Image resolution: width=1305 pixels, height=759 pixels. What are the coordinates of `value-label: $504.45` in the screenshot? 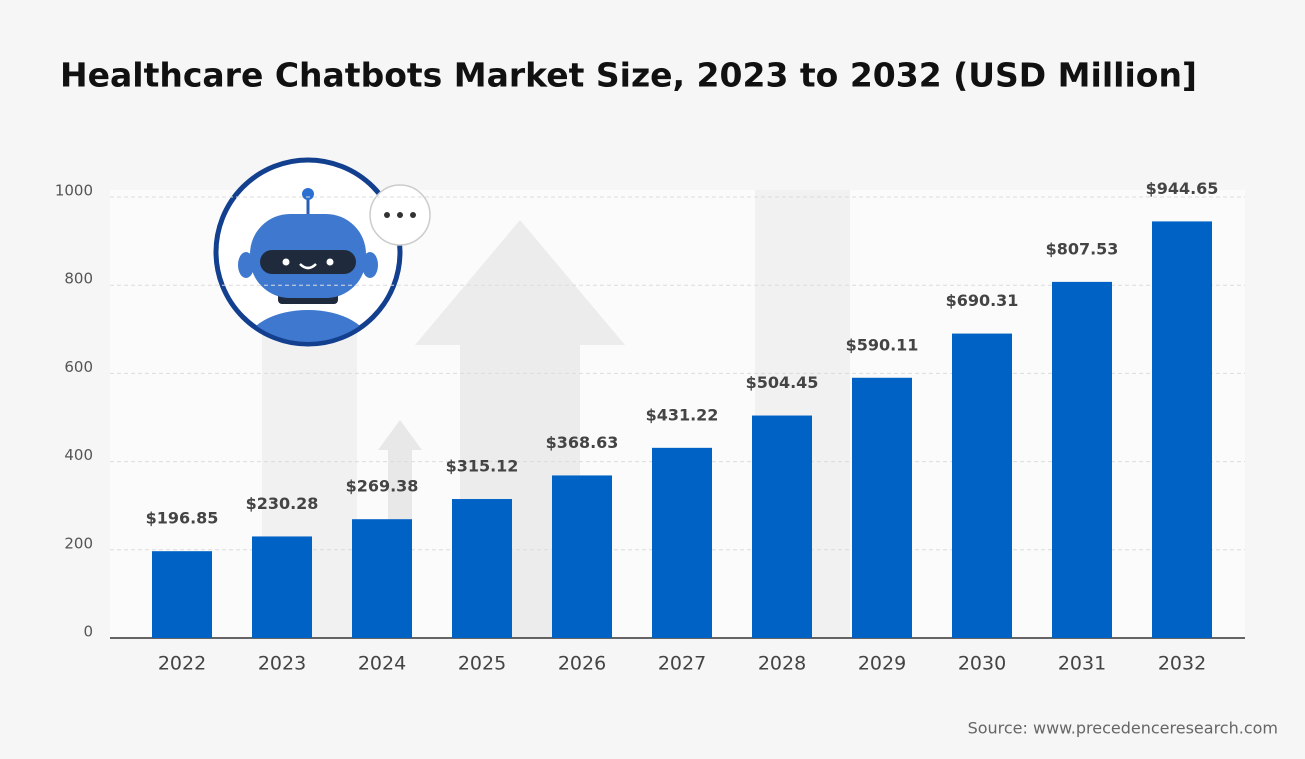 It's located at (782, 382).